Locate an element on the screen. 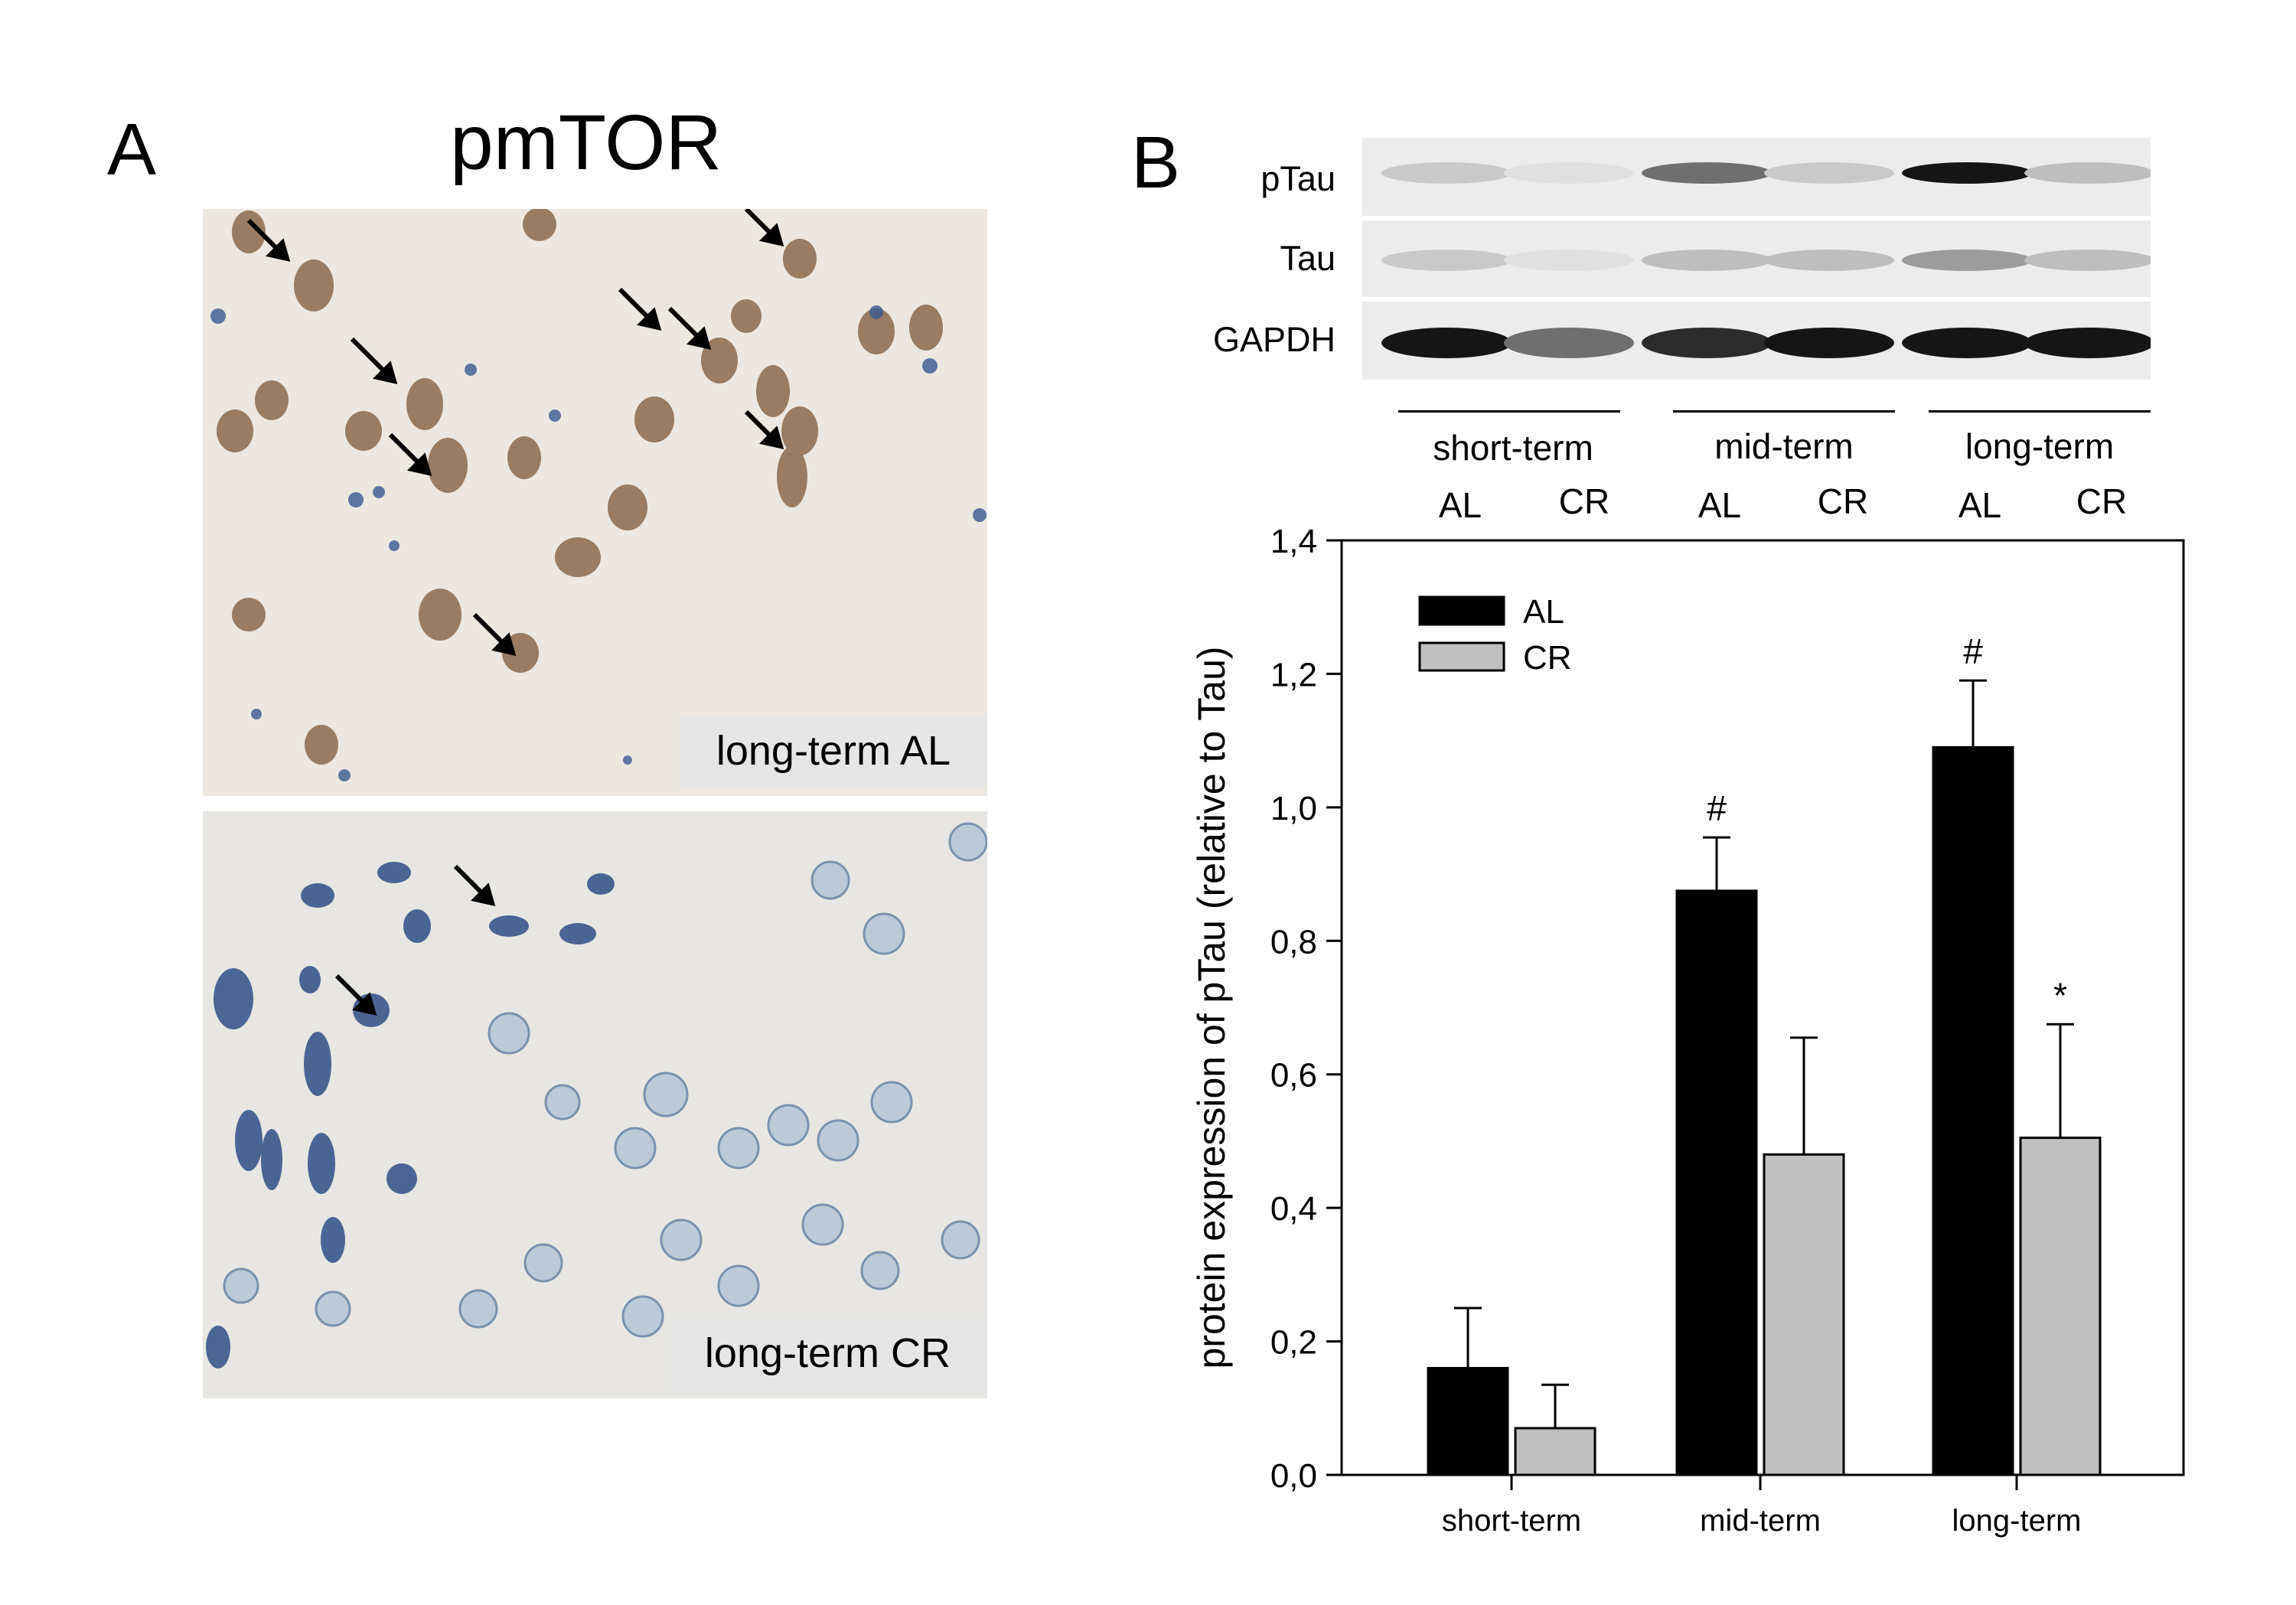 The height and width of the screenshot is (1605, 2296). y-tick-label: 0,4 is located at coordinates (1293, 1209).